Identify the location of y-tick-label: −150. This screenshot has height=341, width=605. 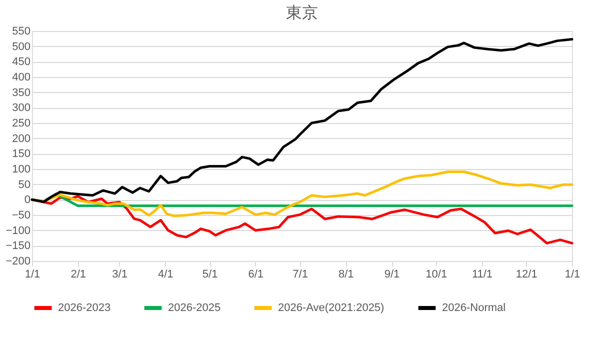
(18, 246).